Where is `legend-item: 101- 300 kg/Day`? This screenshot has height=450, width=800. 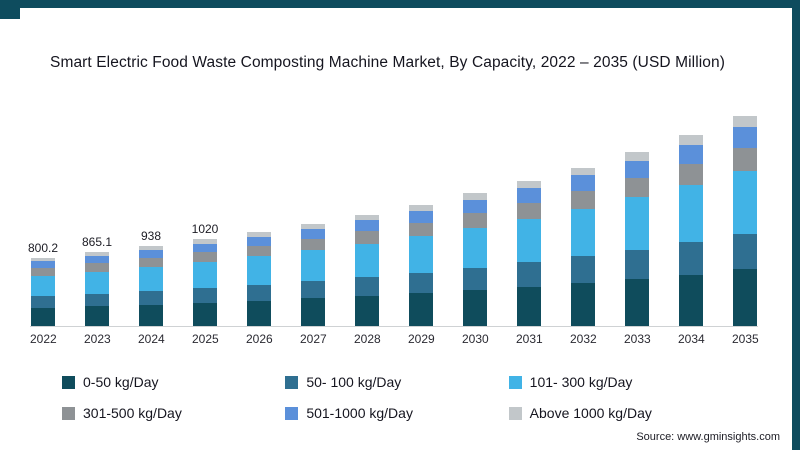 legend-item: 101- 300 kg/Day is located at coordinates (615, 382).